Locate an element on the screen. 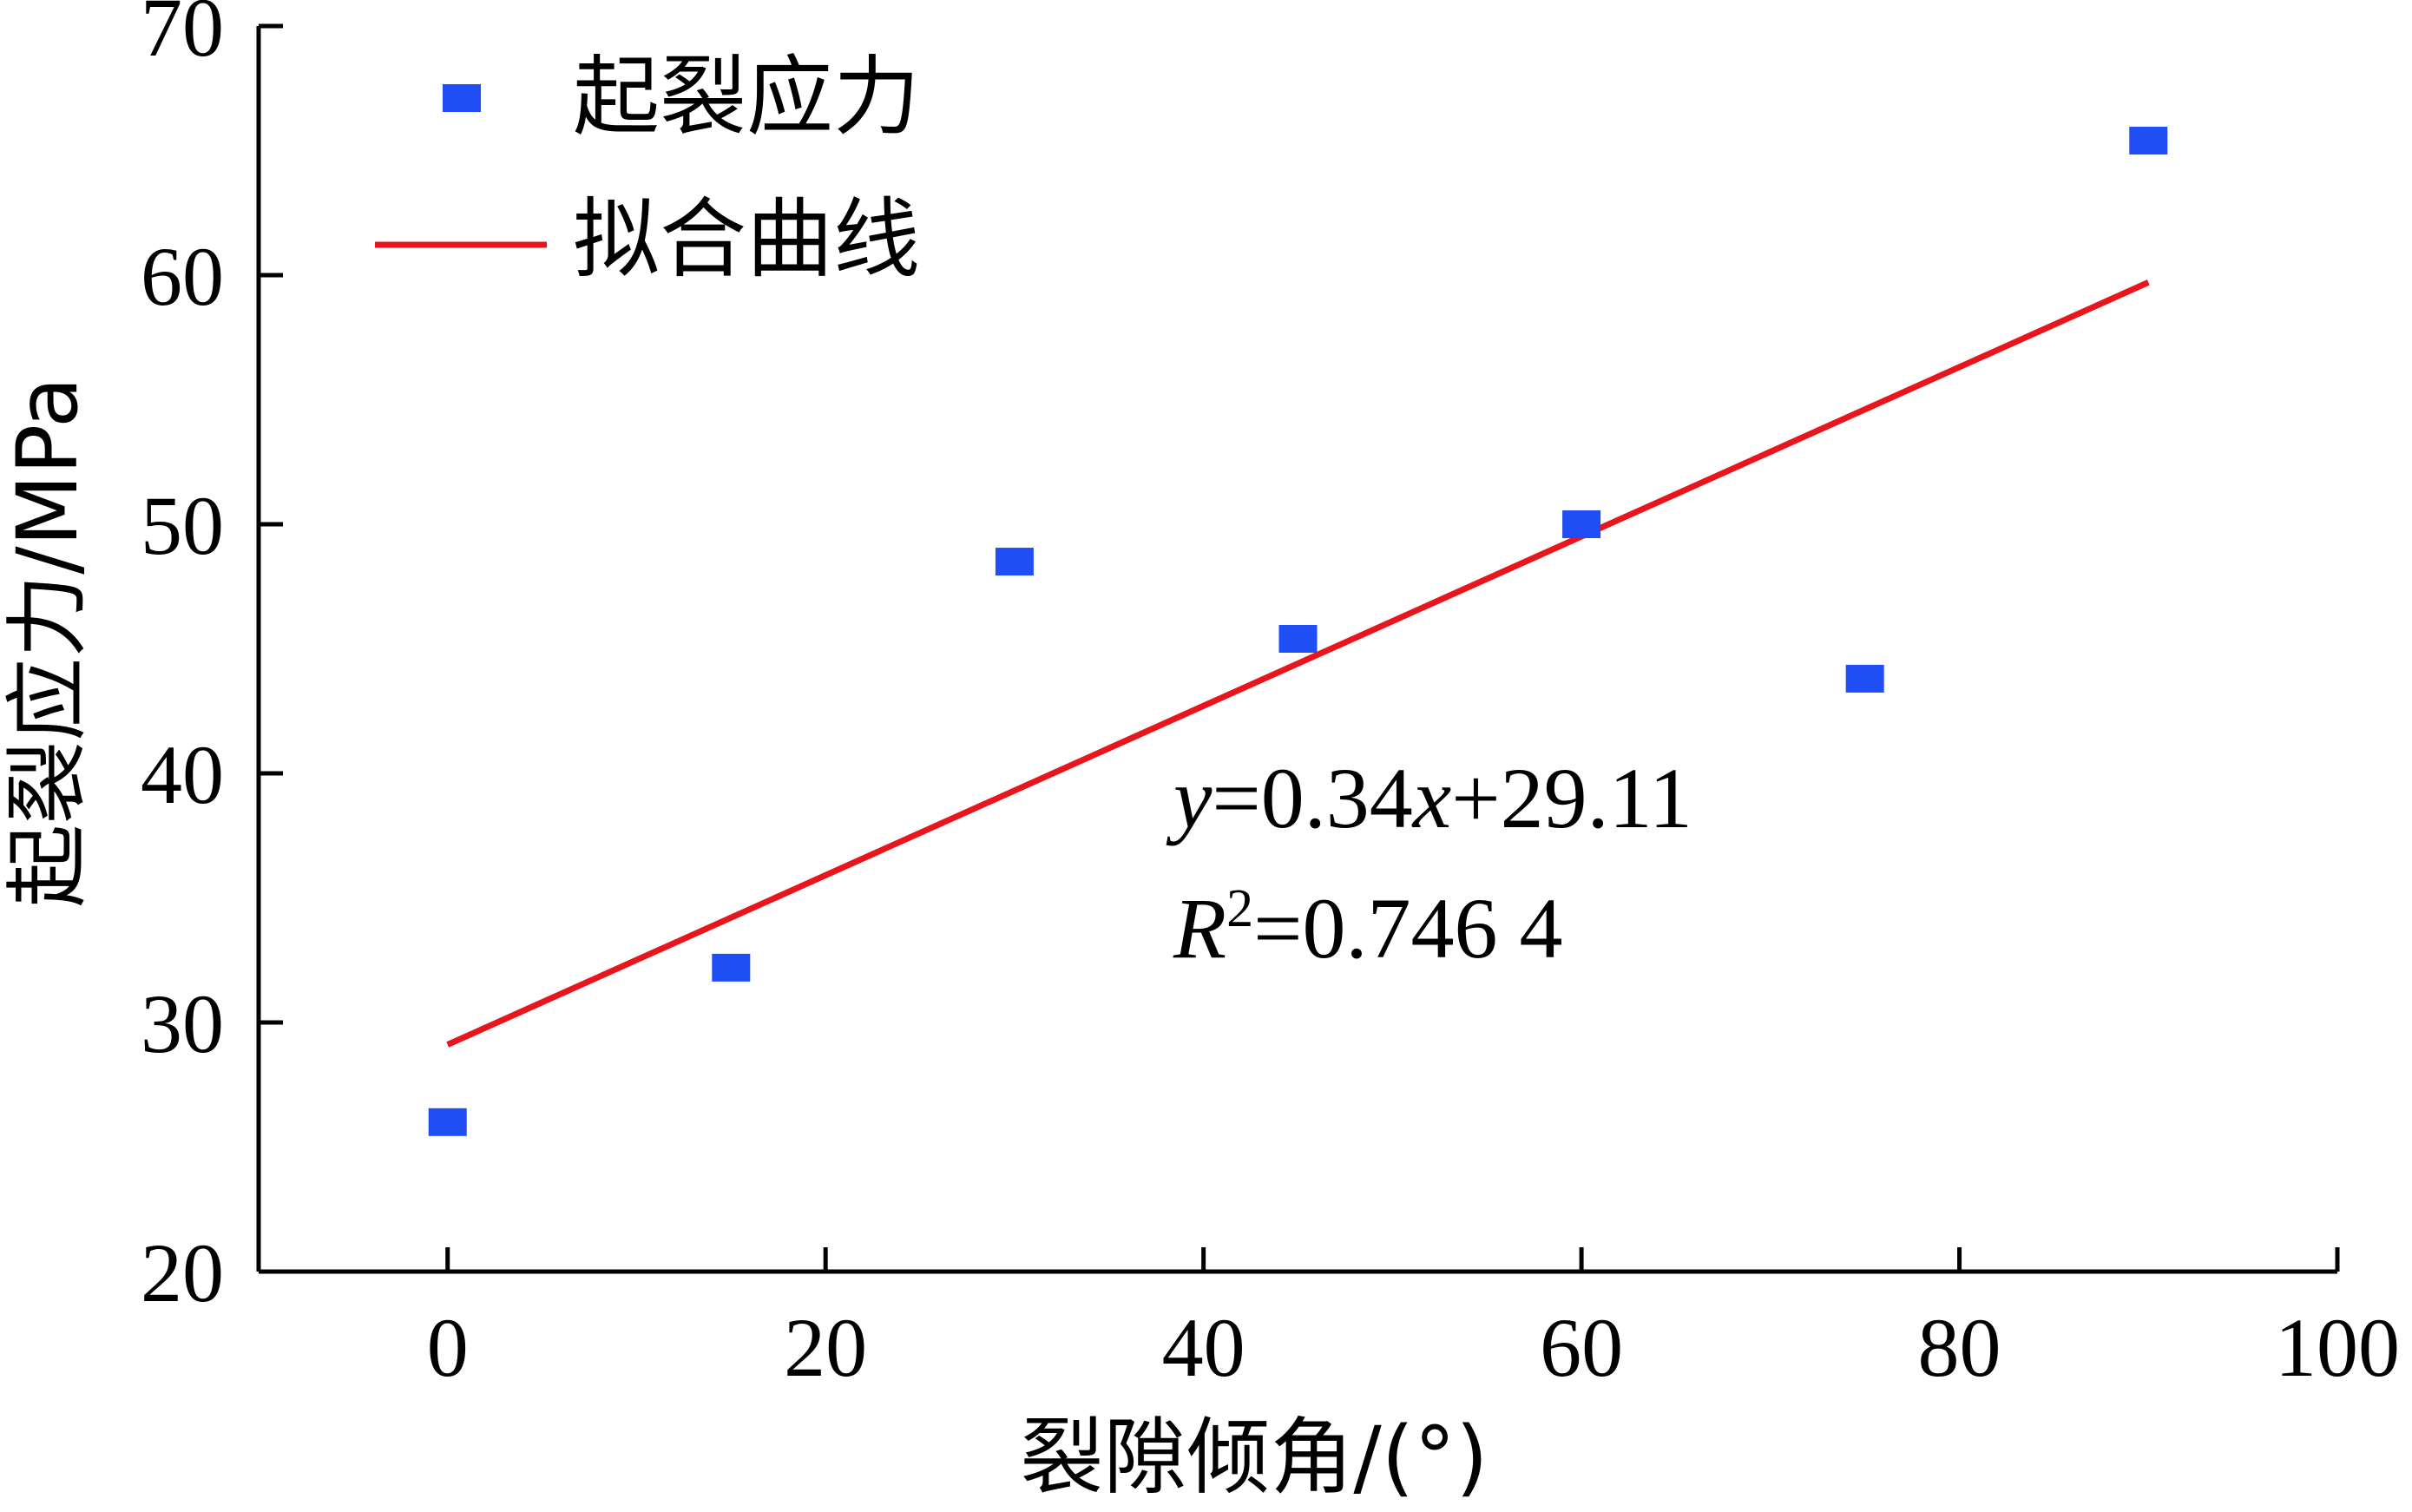 This screenshot has height=1512, width=2412. x-tick-label: 20 is located at coordinates (825, 1347).